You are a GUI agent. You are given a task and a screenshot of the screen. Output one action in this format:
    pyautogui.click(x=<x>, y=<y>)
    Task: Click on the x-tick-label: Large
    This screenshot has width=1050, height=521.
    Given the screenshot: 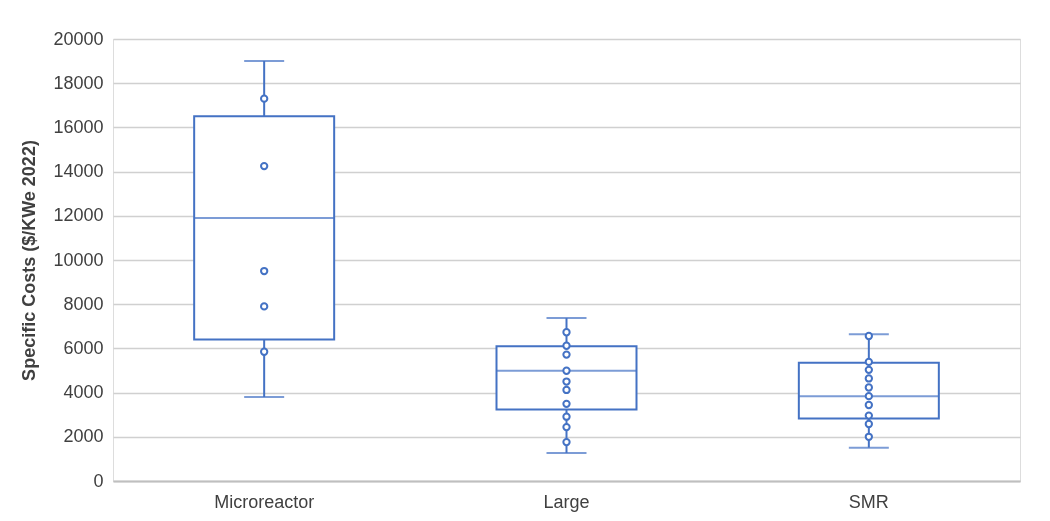 What is the action you would take?
    pyautogui.click(x=566, y=501)
    